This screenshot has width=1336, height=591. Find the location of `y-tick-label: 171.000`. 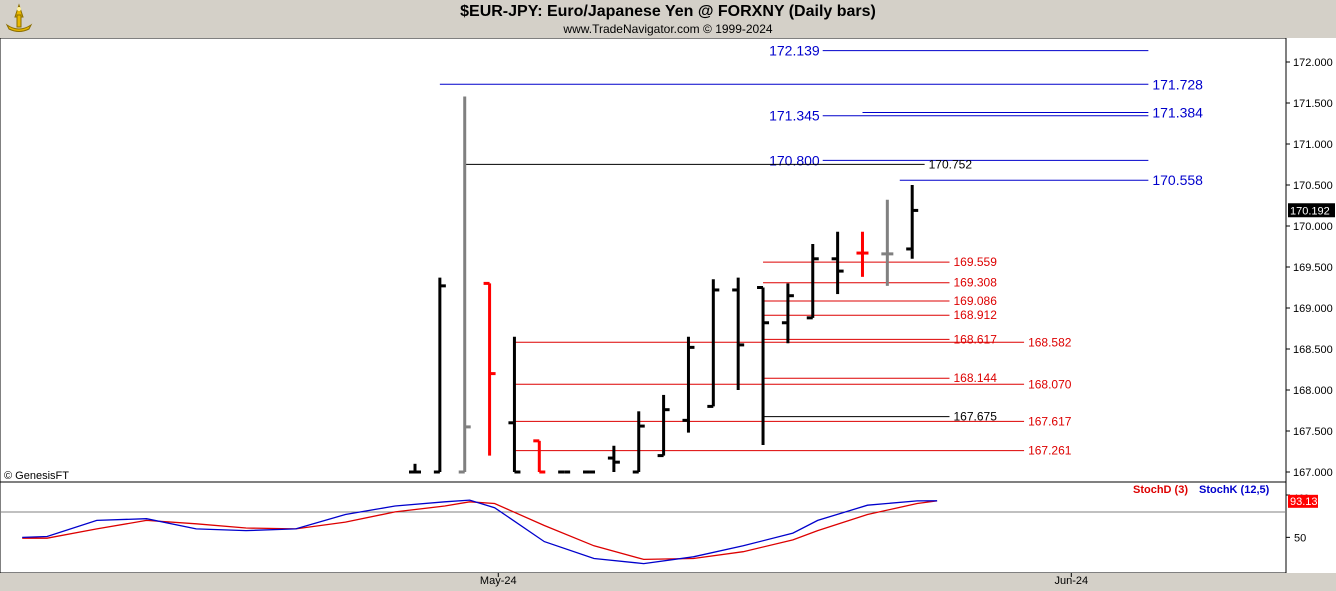

y-tick-label: 171.000 is located at coordinates (1313, 145).